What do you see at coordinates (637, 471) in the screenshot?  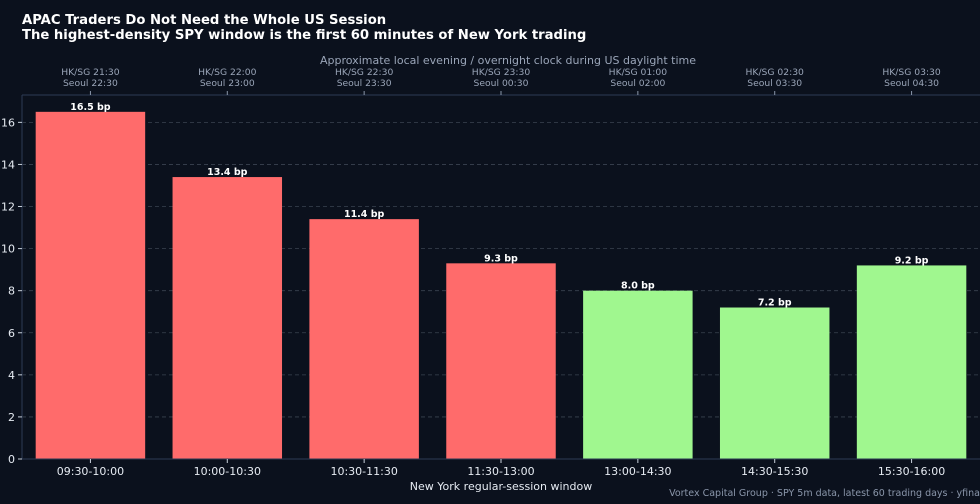 I see `x-tick-label: 13:00-14:30` at bounding box center [637, 471].